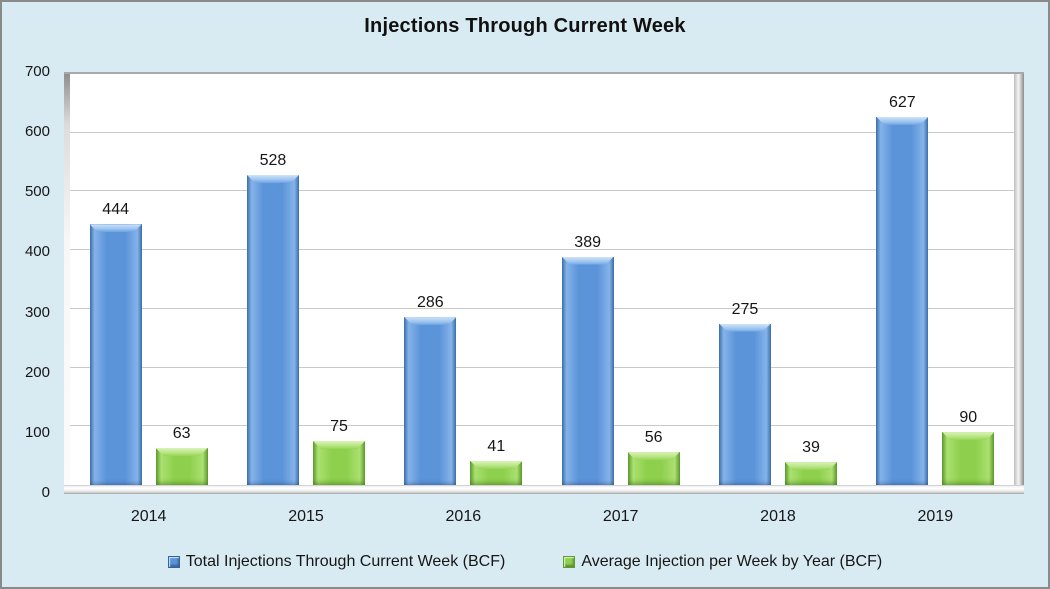 This screenshot has height=589, width=1050. What do you see at coordinates (902, 102) in the screenshot?
I see `bar-value-label: 627` at bounding box center [902, 102].